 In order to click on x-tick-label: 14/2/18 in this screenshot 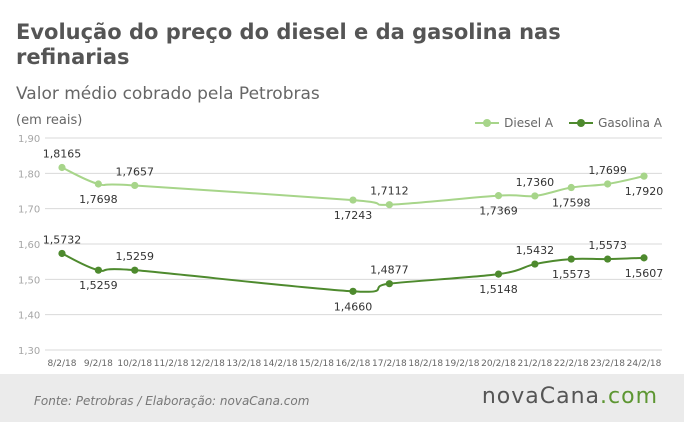, I will do `click(280, 364)`.